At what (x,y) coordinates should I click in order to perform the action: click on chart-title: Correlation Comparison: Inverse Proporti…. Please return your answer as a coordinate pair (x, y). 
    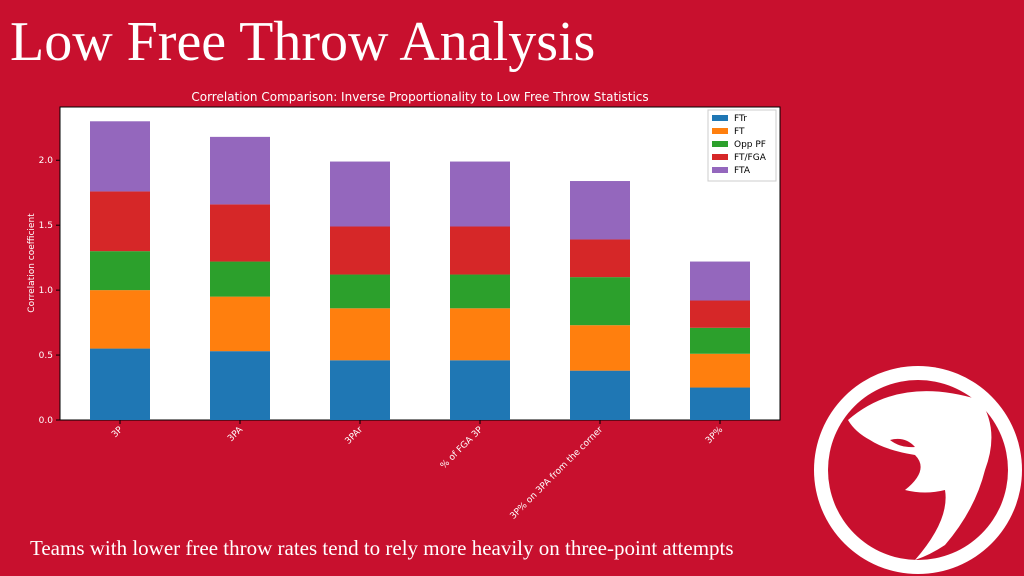
    Looking at the image, I should click on (419, 97).